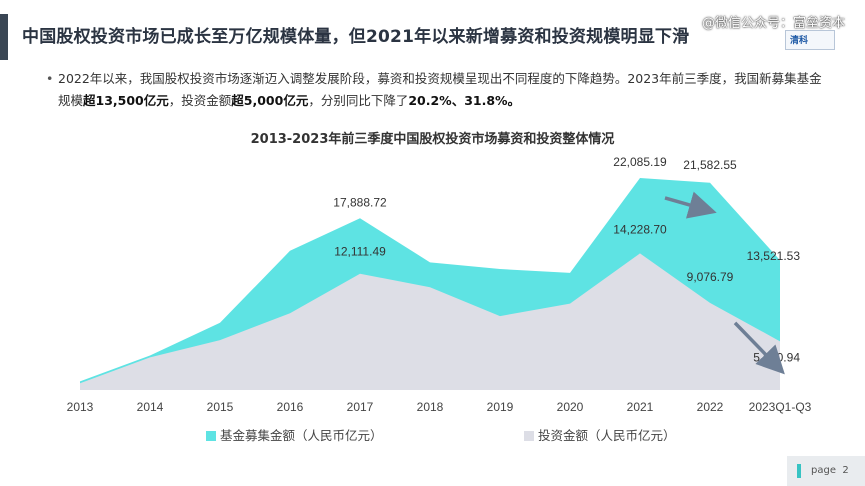  I want to click on data-label-s0-8: 22,085.19, so click(640, 162).